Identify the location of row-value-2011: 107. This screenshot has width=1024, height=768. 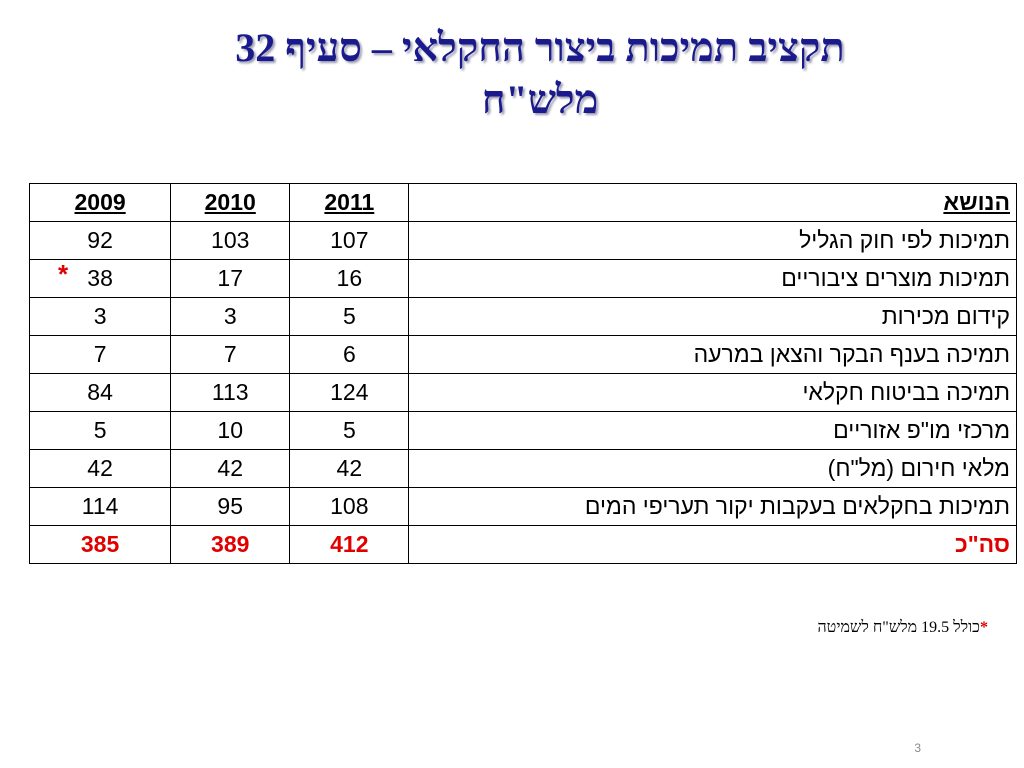
(349, 240).